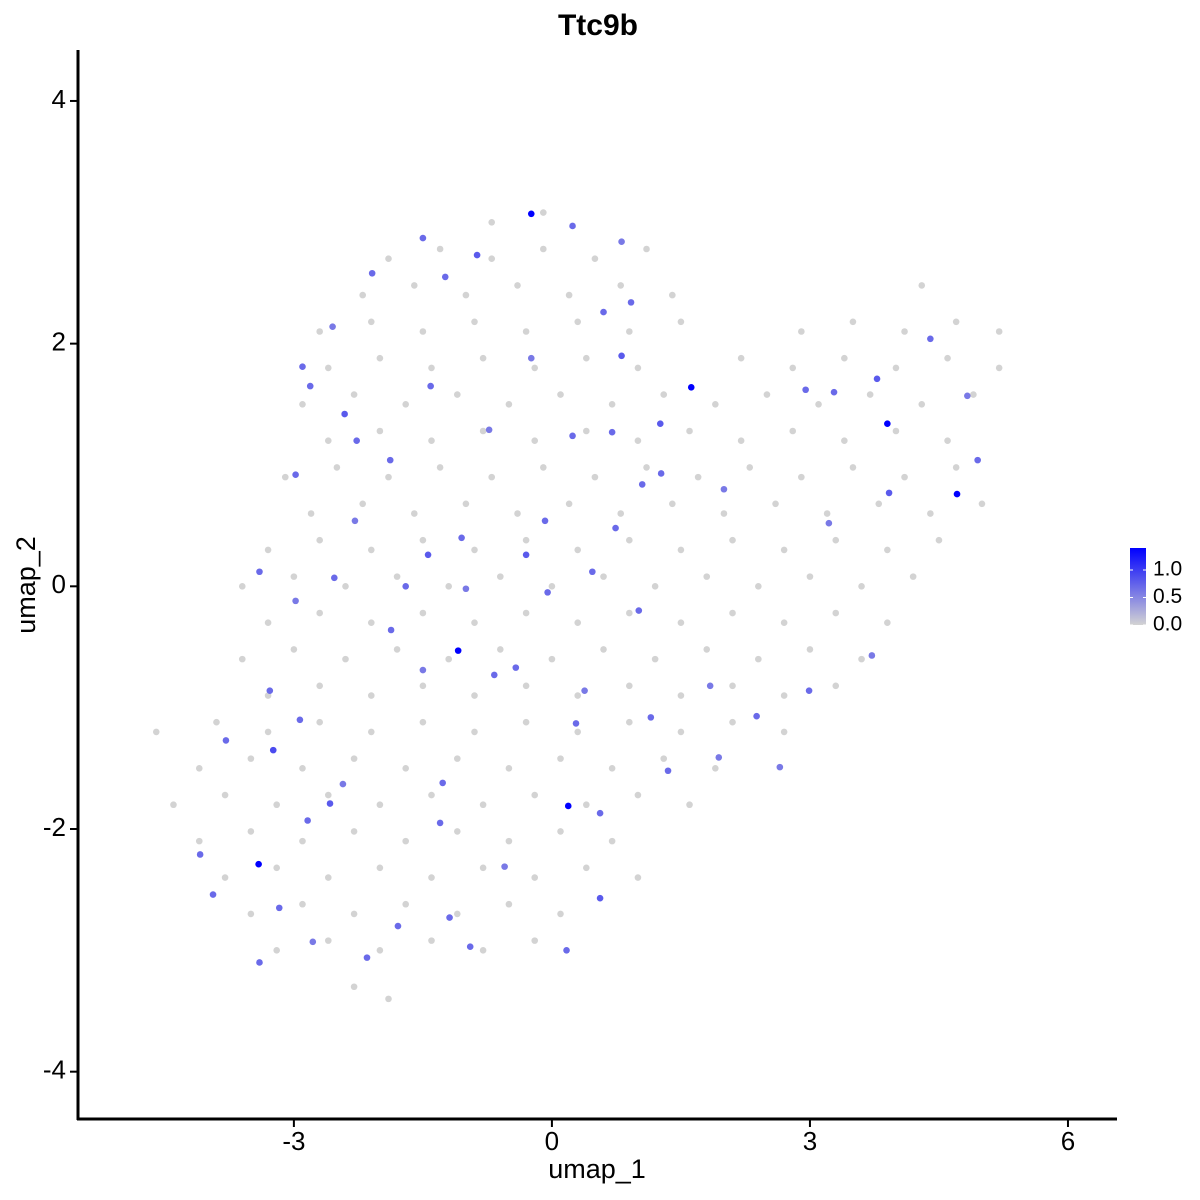  I want to click on y-tick-label: -4, so click(54, 1070).